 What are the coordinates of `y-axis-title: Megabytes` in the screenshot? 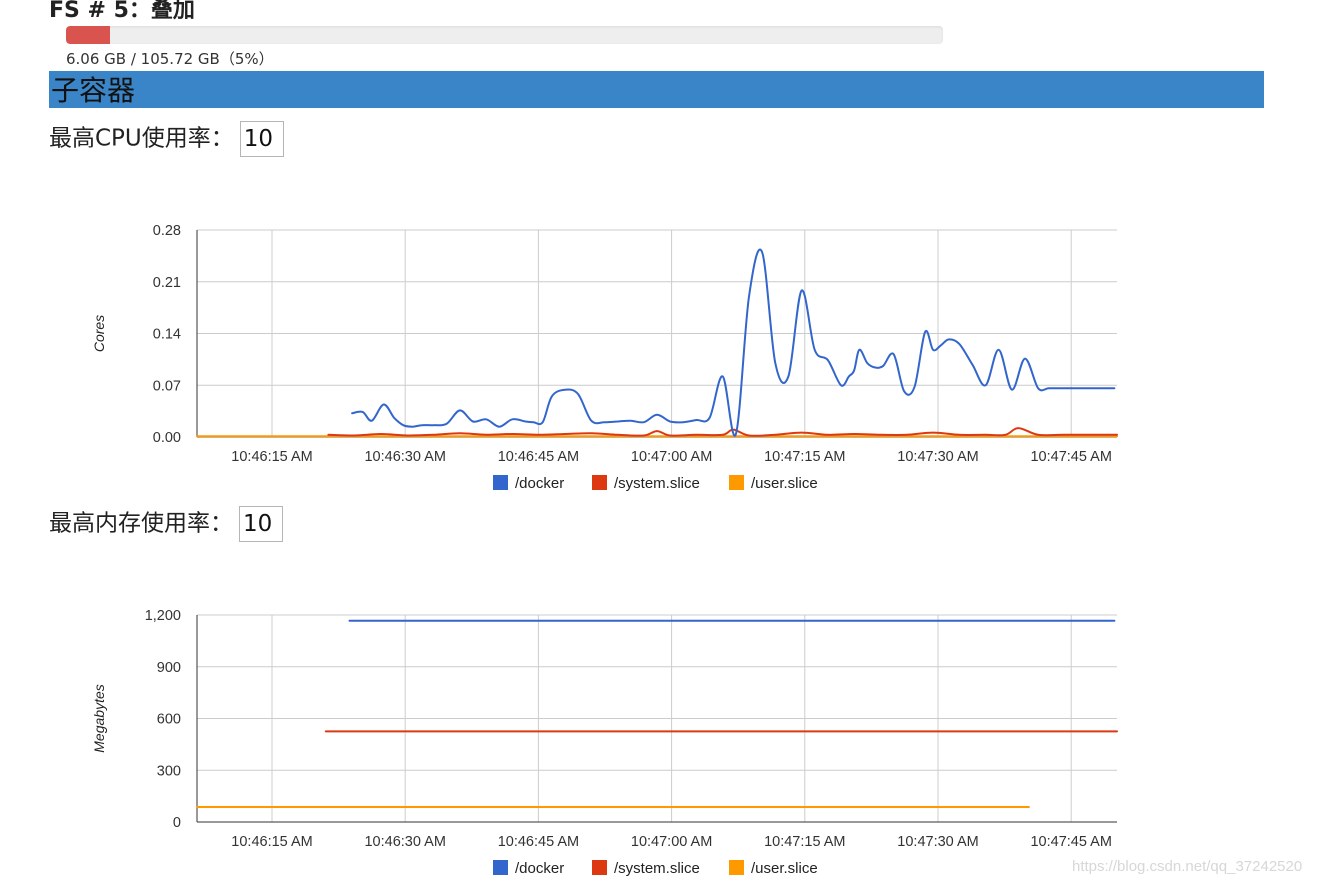 It's located at (99, 718).